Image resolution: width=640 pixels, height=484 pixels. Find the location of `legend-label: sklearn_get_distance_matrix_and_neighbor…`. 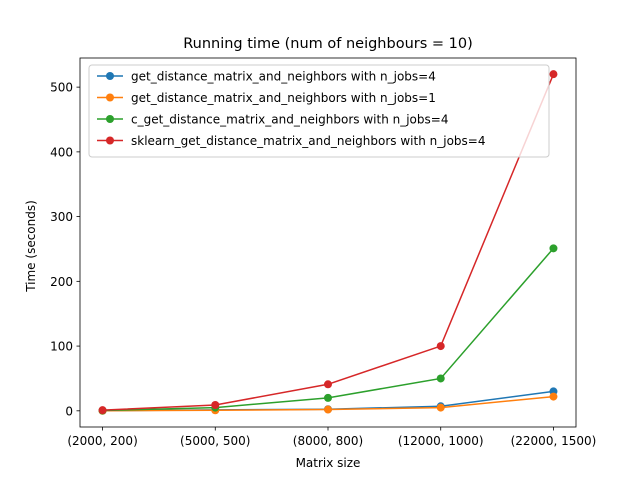

legend-label: sklearn_get_distance_matrix_and_neighbor… is located at coordinates (308, 141).